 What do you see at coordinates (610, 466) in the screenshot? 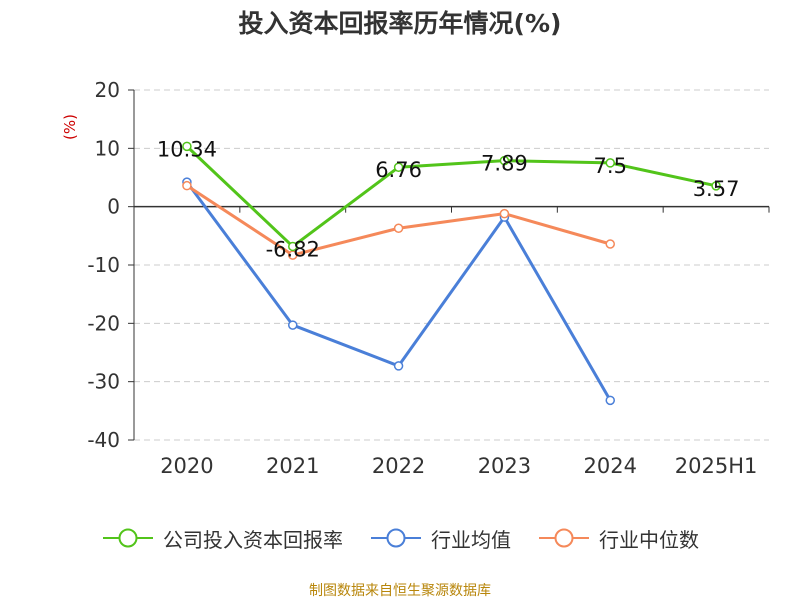
I see `x-tick-label: 2024` at bounding box center [610, 466].